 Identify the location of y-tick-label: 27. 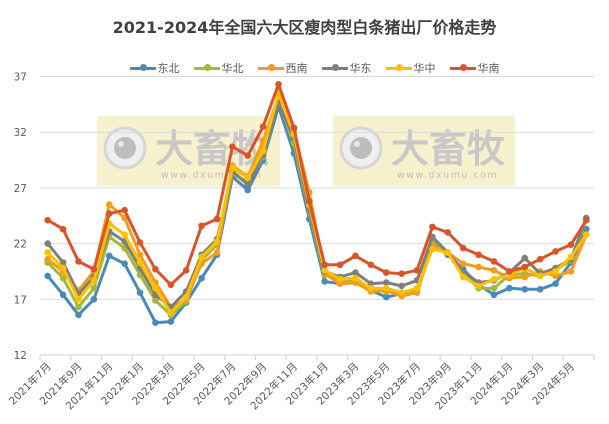
(20, 189).